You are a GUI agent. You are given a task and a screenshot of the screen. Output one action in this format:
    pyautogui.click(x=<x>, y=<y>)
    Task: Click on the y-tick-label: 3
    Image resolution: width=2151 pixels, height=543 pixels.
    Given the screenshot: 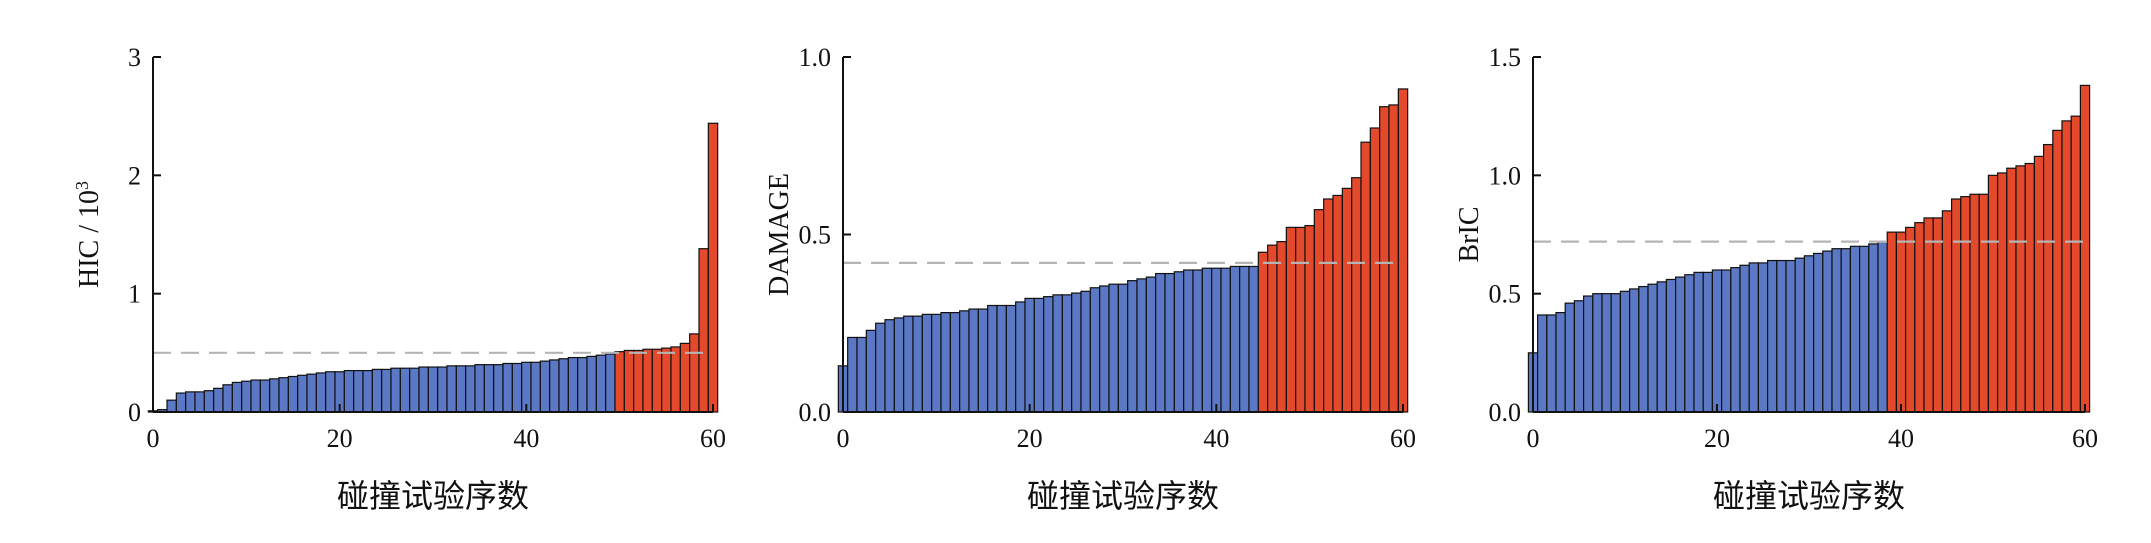 What is the action you would take?
    pyautogui.click(x=134, y=57)
    